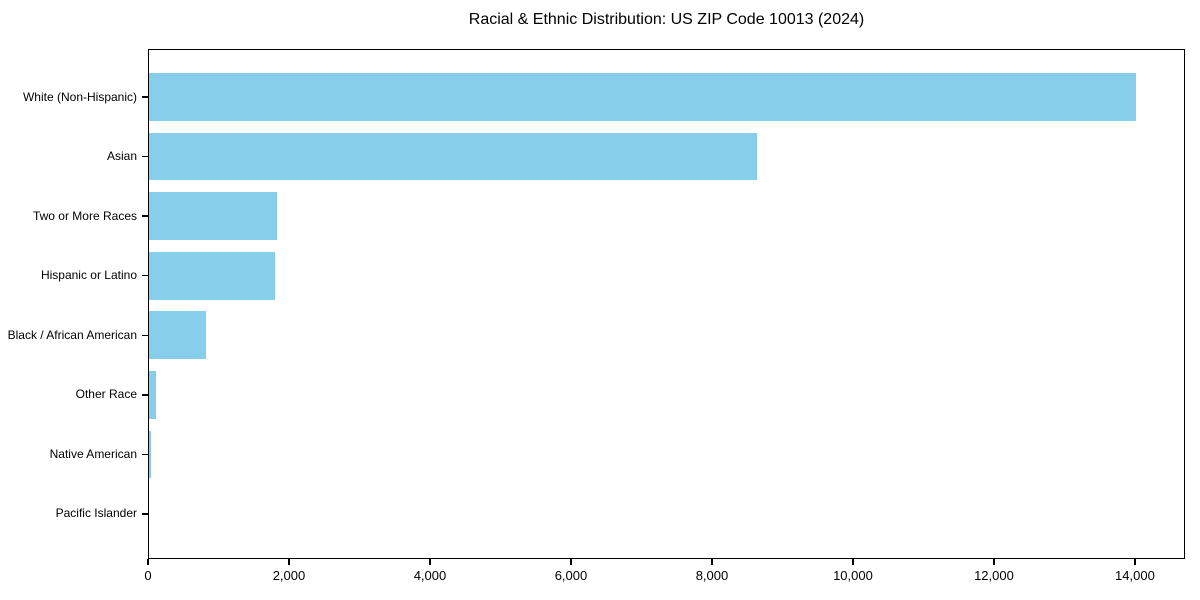 The image size is (1200, 600). Describe the element at coordinates (93, 453) in the screenshot. I see `y-axis-label: Native American` at that location.